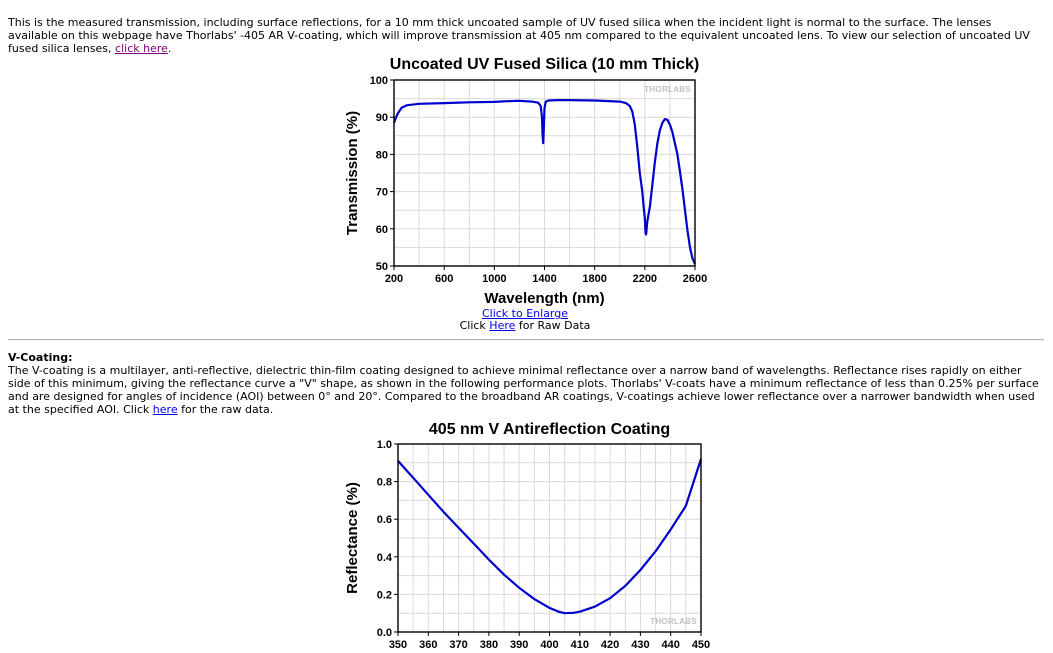 The width and height of the screenshot is (1053, 653). I want to click on y-axis-label: Reflectance (%), so click(352, 538).